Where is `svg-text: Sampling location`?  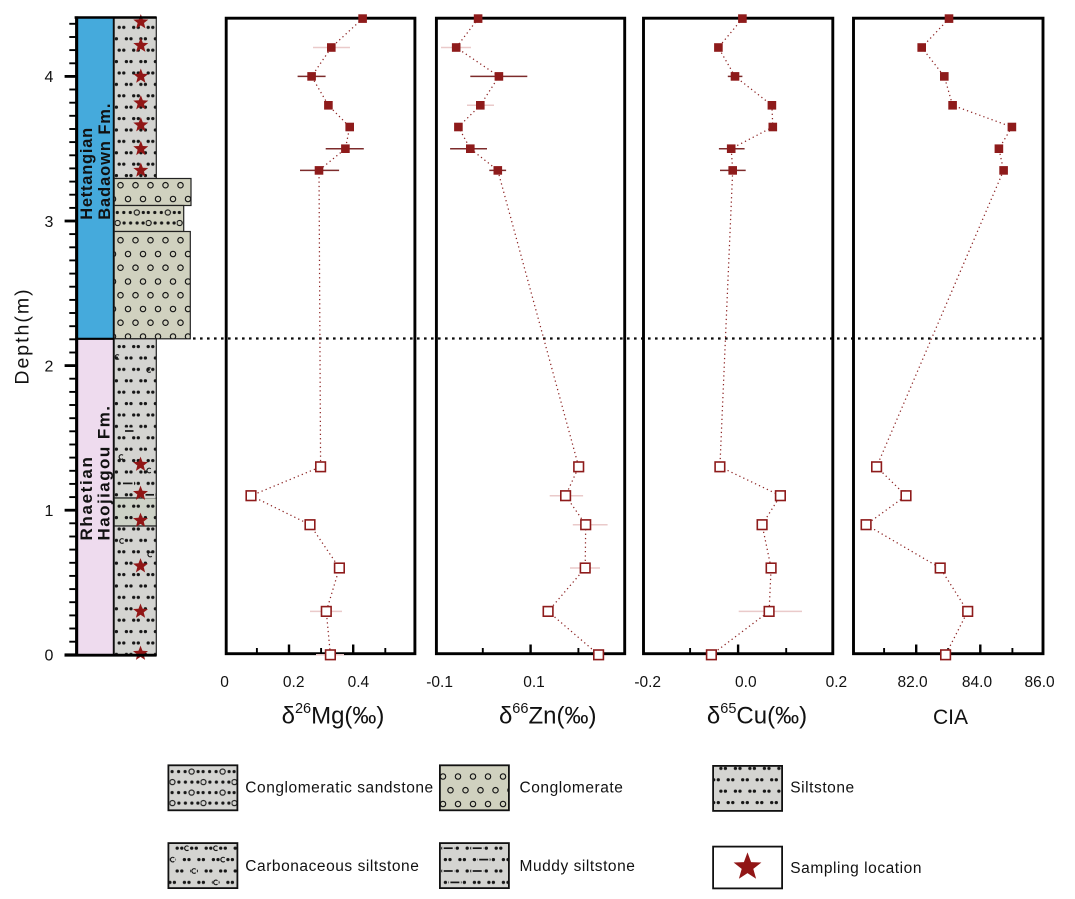 svg-text: Sampling location is located at coordinates (856, 868).